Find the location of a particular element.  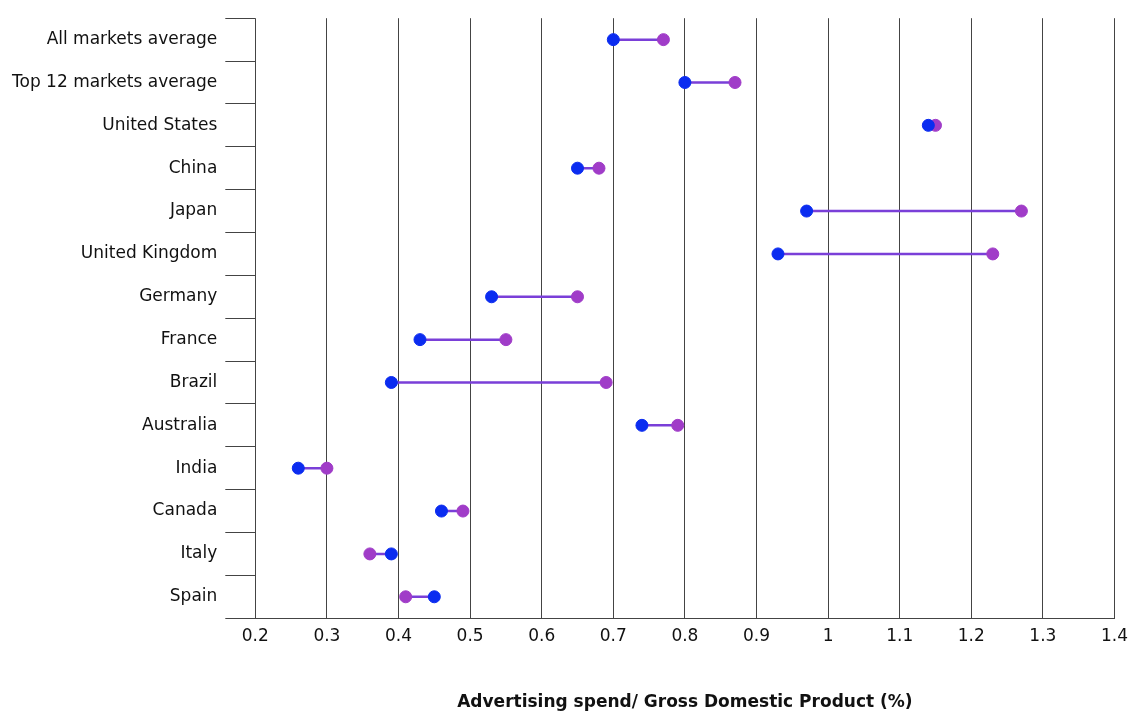

x-tick-label: 0.4 is located at coordinates (398, 634).